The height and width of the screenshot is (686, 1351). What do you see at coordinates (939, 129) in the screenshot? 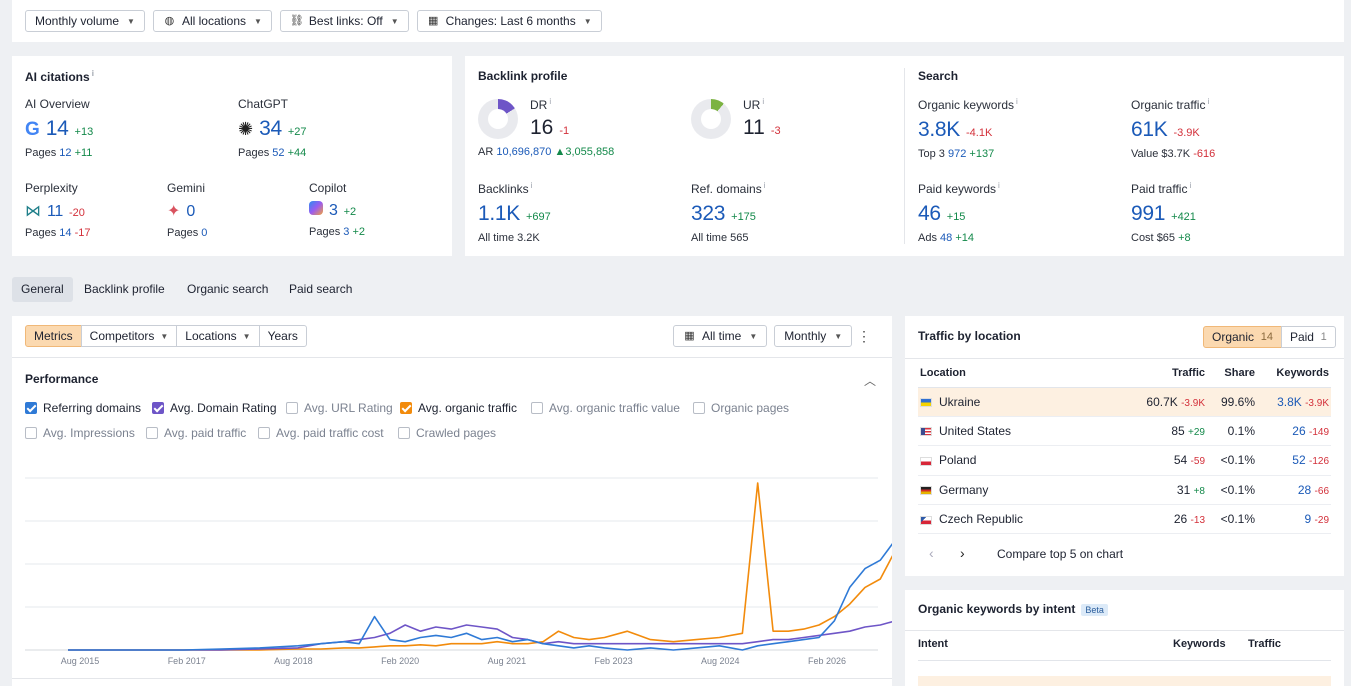
I see `metric-value: 3.8K` at bounding box center [939, 129].